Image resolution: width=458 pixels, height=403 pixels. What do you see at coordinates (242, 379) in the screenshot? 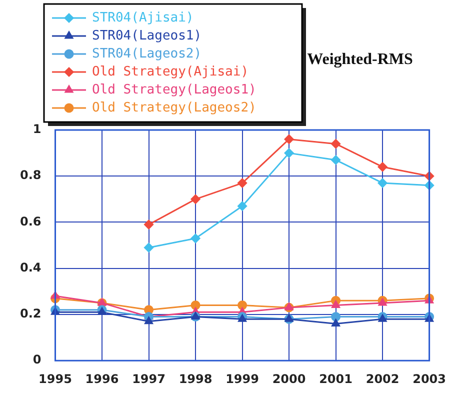
I see `x-tick-label: 1999` at bounding box center [242, 379].